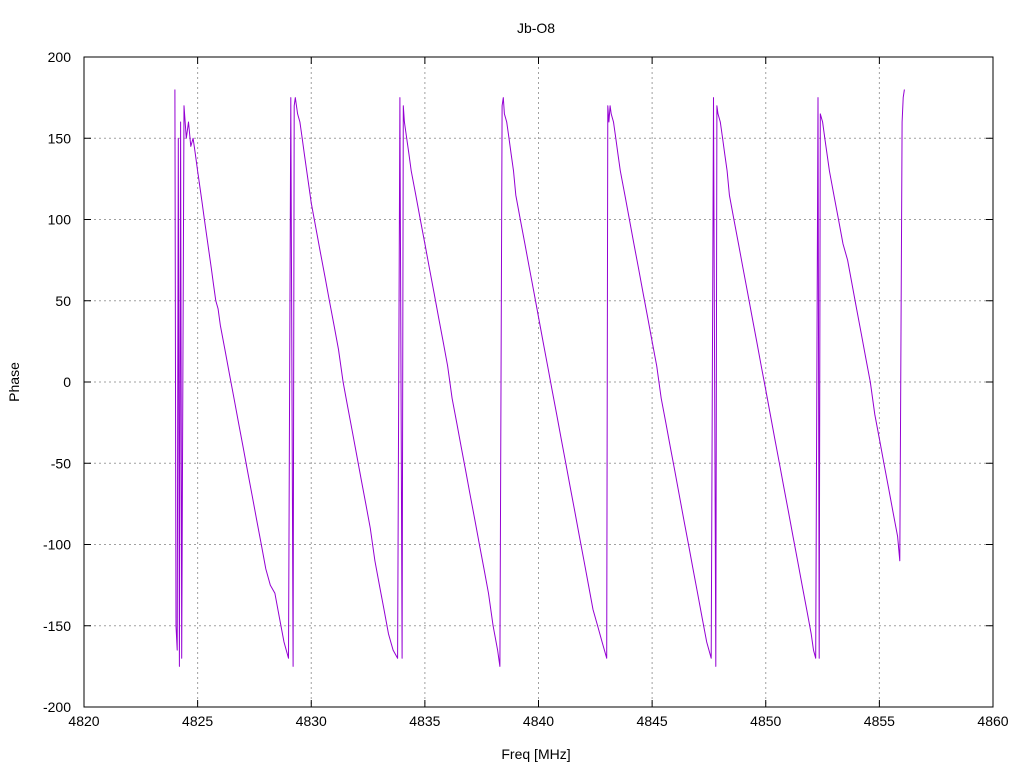 This screenshot has height=768, width=1024. What do you see at coordinates (14, 382) in the screenshot?
I see `y-axis-title: Phase` at bounding box center [14, 382].